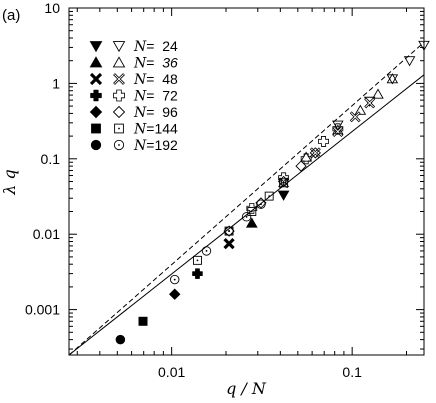  What do you see at coordinates (155, 129) in the screenshot?
I see `legend-label: N=144` at bounding box center [155, 129].